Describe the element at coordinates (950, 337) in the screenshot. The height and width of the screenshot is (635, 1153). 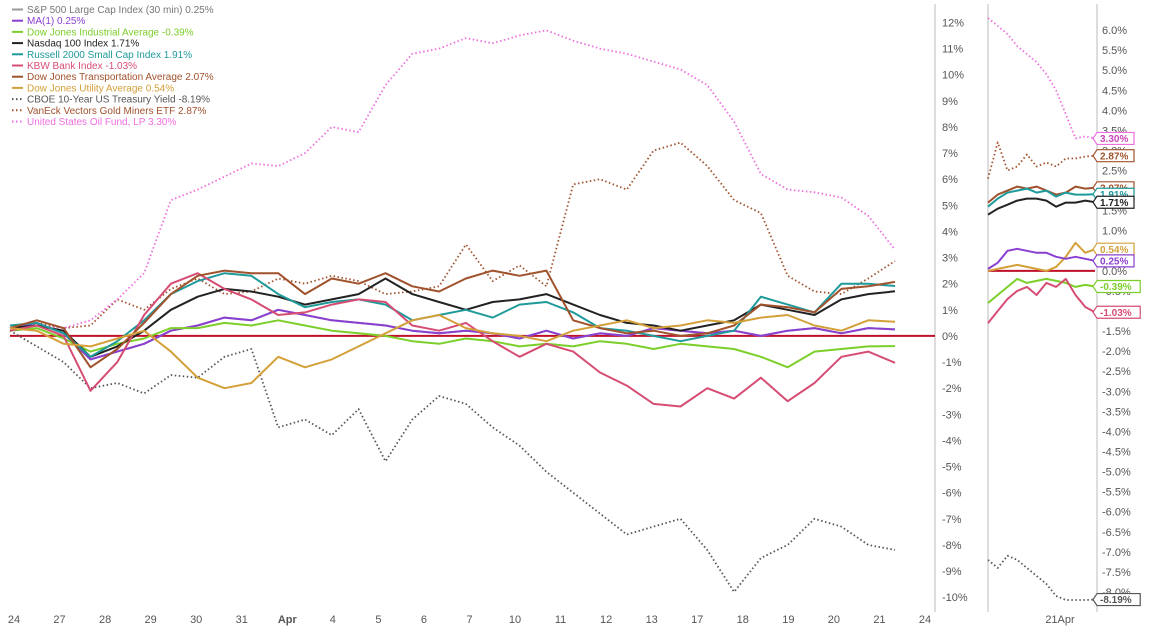
I see `y-tick-label: 0%` at that location.